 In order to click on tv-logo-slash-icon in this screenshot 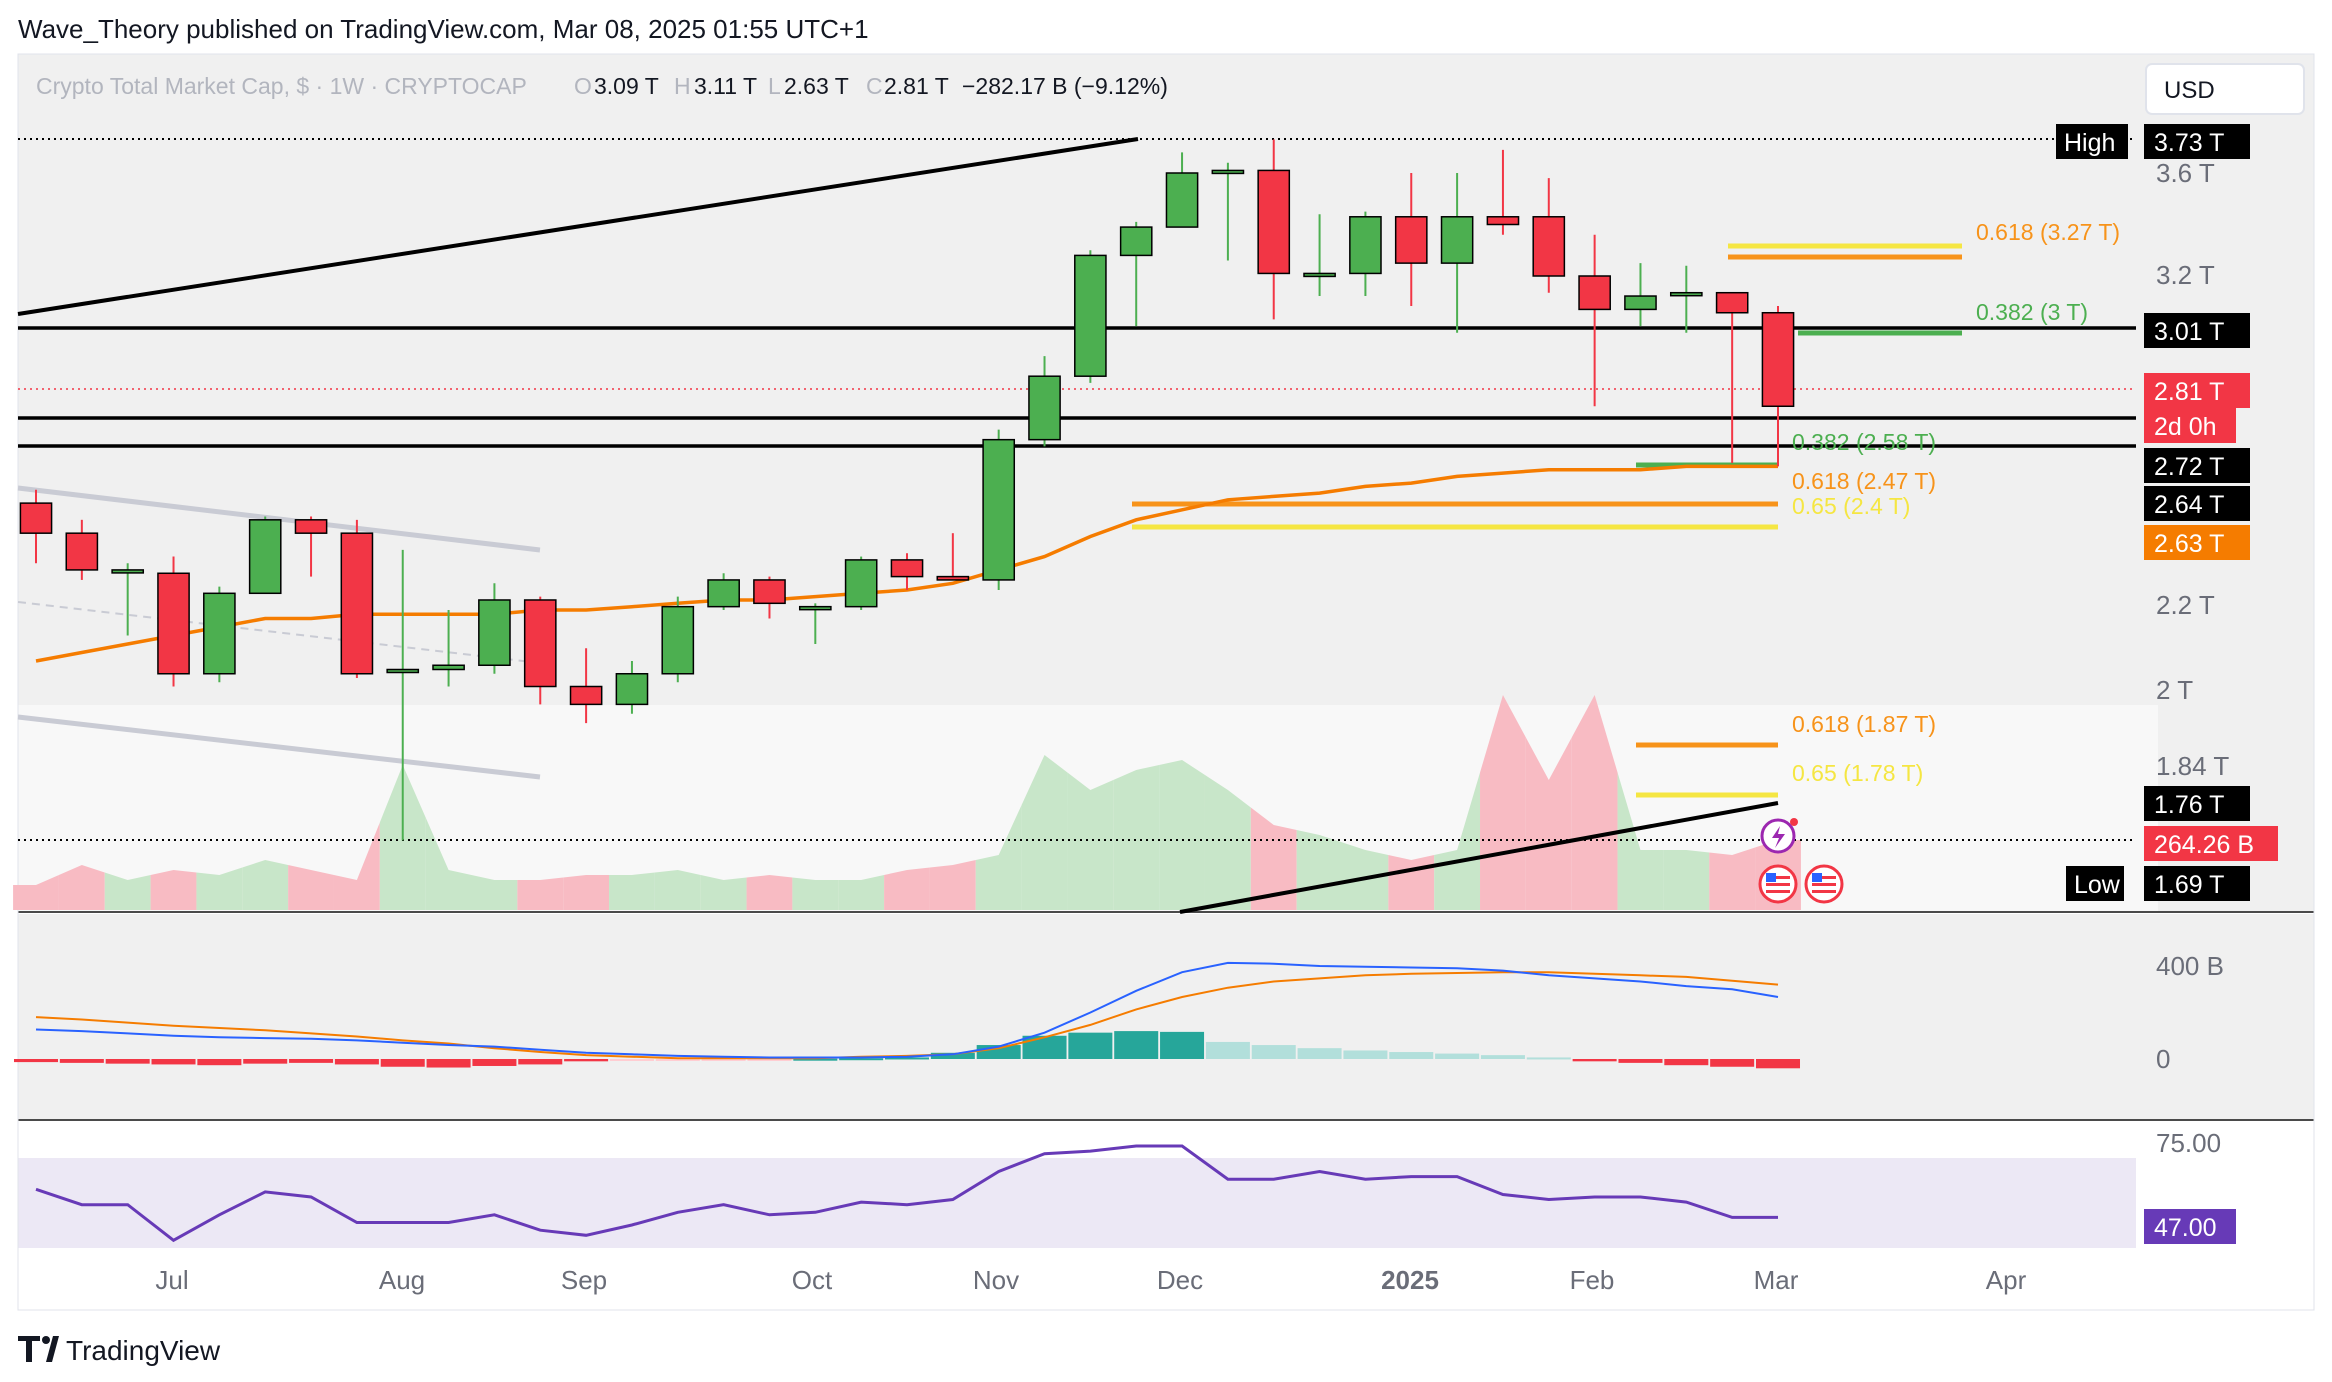, I will do `click(52, 1349)`.